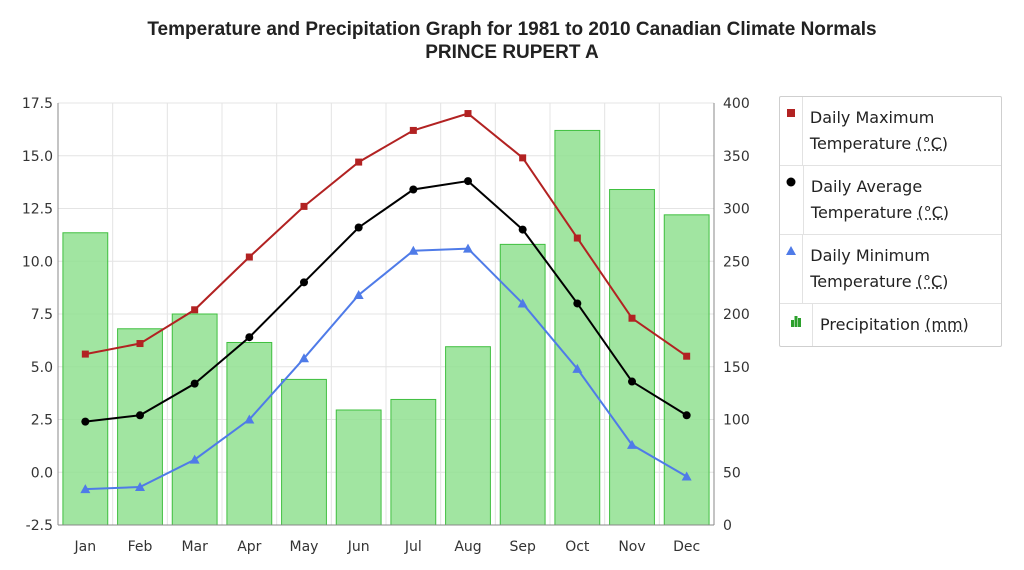 The width and height of the screenshot is (1024, 570). I want to click on legend-marker-triangle-icon, so click(792, 269).